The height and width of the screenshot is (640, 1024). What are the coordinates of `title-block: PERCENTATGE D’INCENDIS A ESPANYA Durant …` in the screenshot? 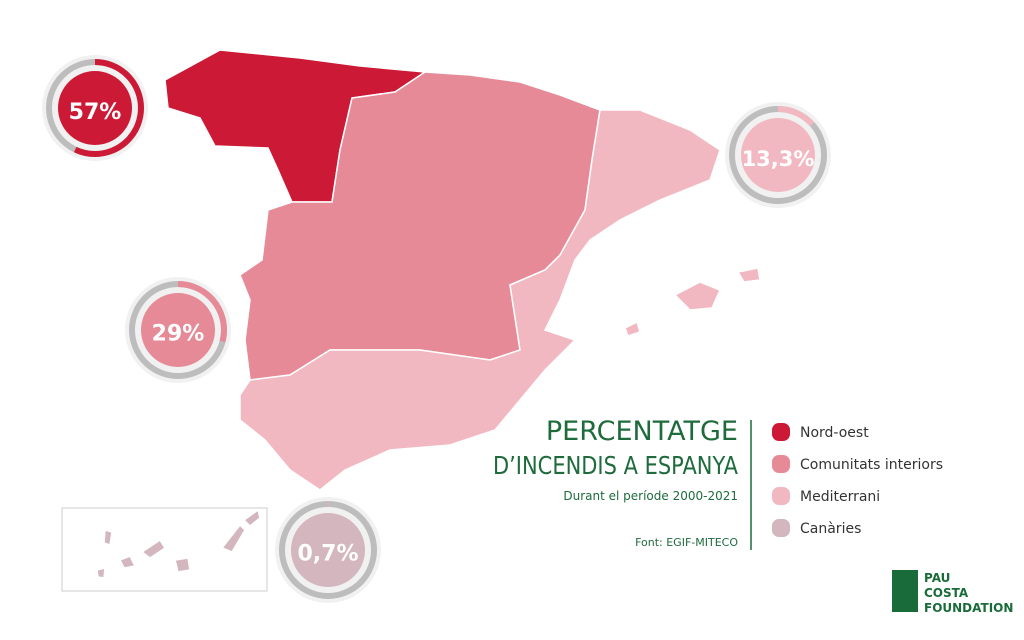 It's located at (622, 483).